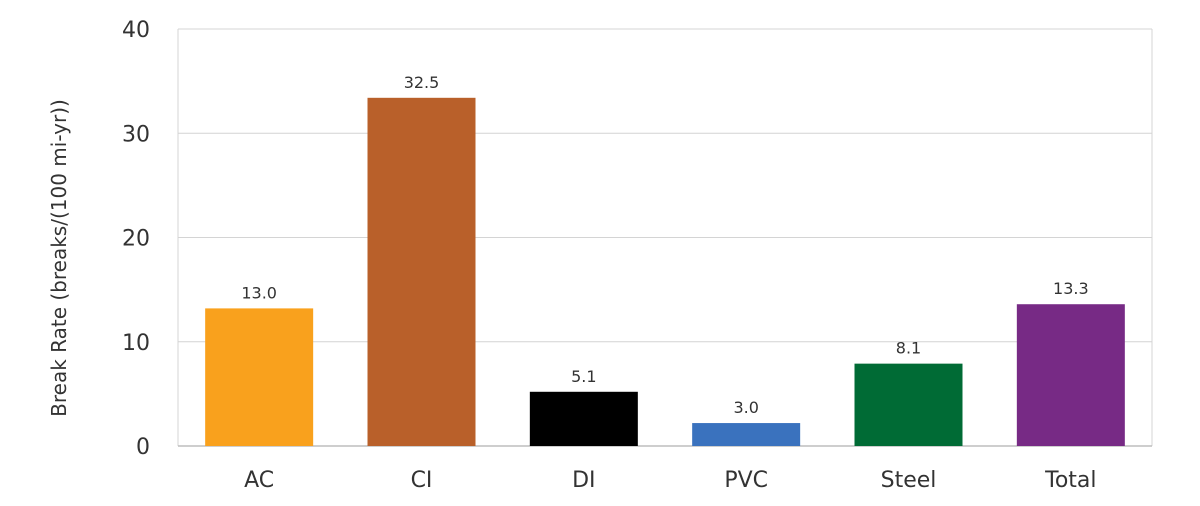 The width and height of the screenshot is (1200, 506). I want to click on category-label-di: DI, so click(583, 480).